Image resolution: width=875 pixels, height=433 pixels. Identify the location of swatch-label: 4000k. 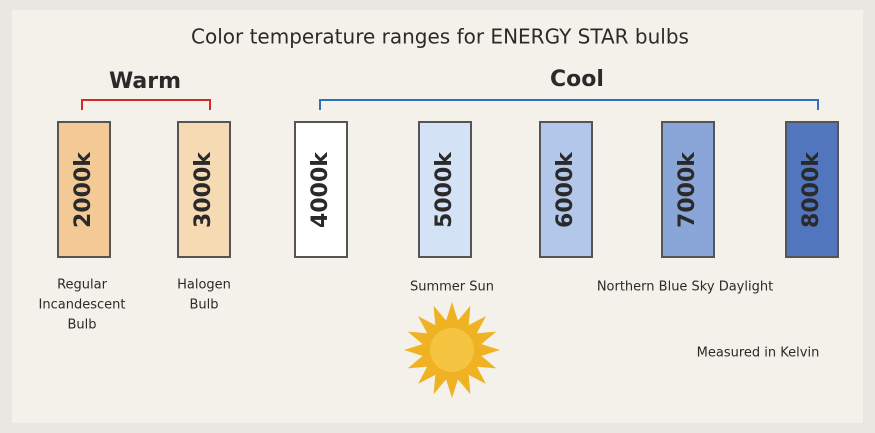
(320, 189).